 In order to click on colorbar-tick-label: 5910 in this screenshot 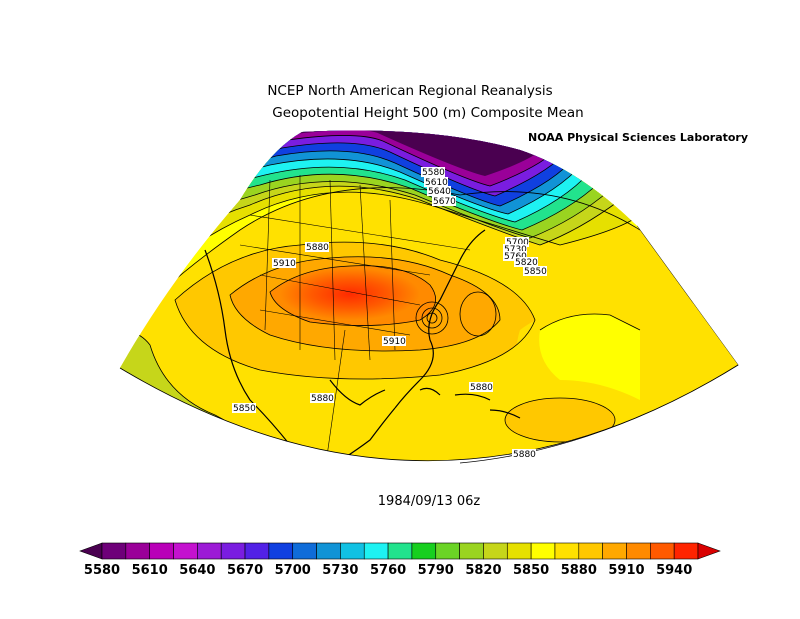, I will do `click(626, 570)`.